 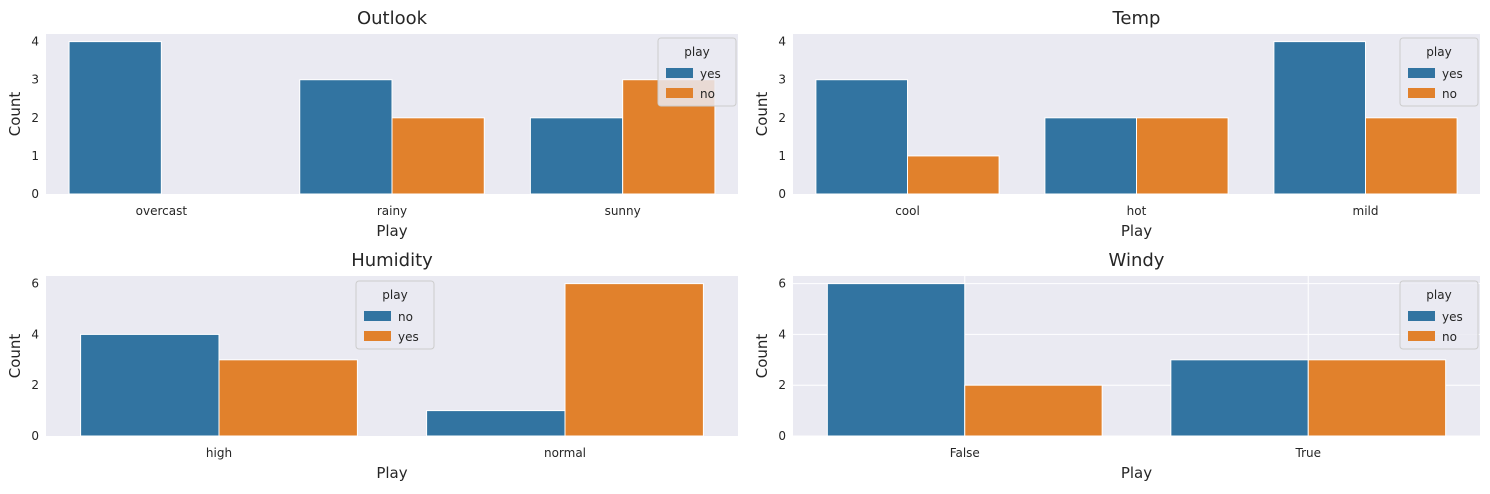 I want to click on bar-yes-overcast, so click(x=115, y=118).